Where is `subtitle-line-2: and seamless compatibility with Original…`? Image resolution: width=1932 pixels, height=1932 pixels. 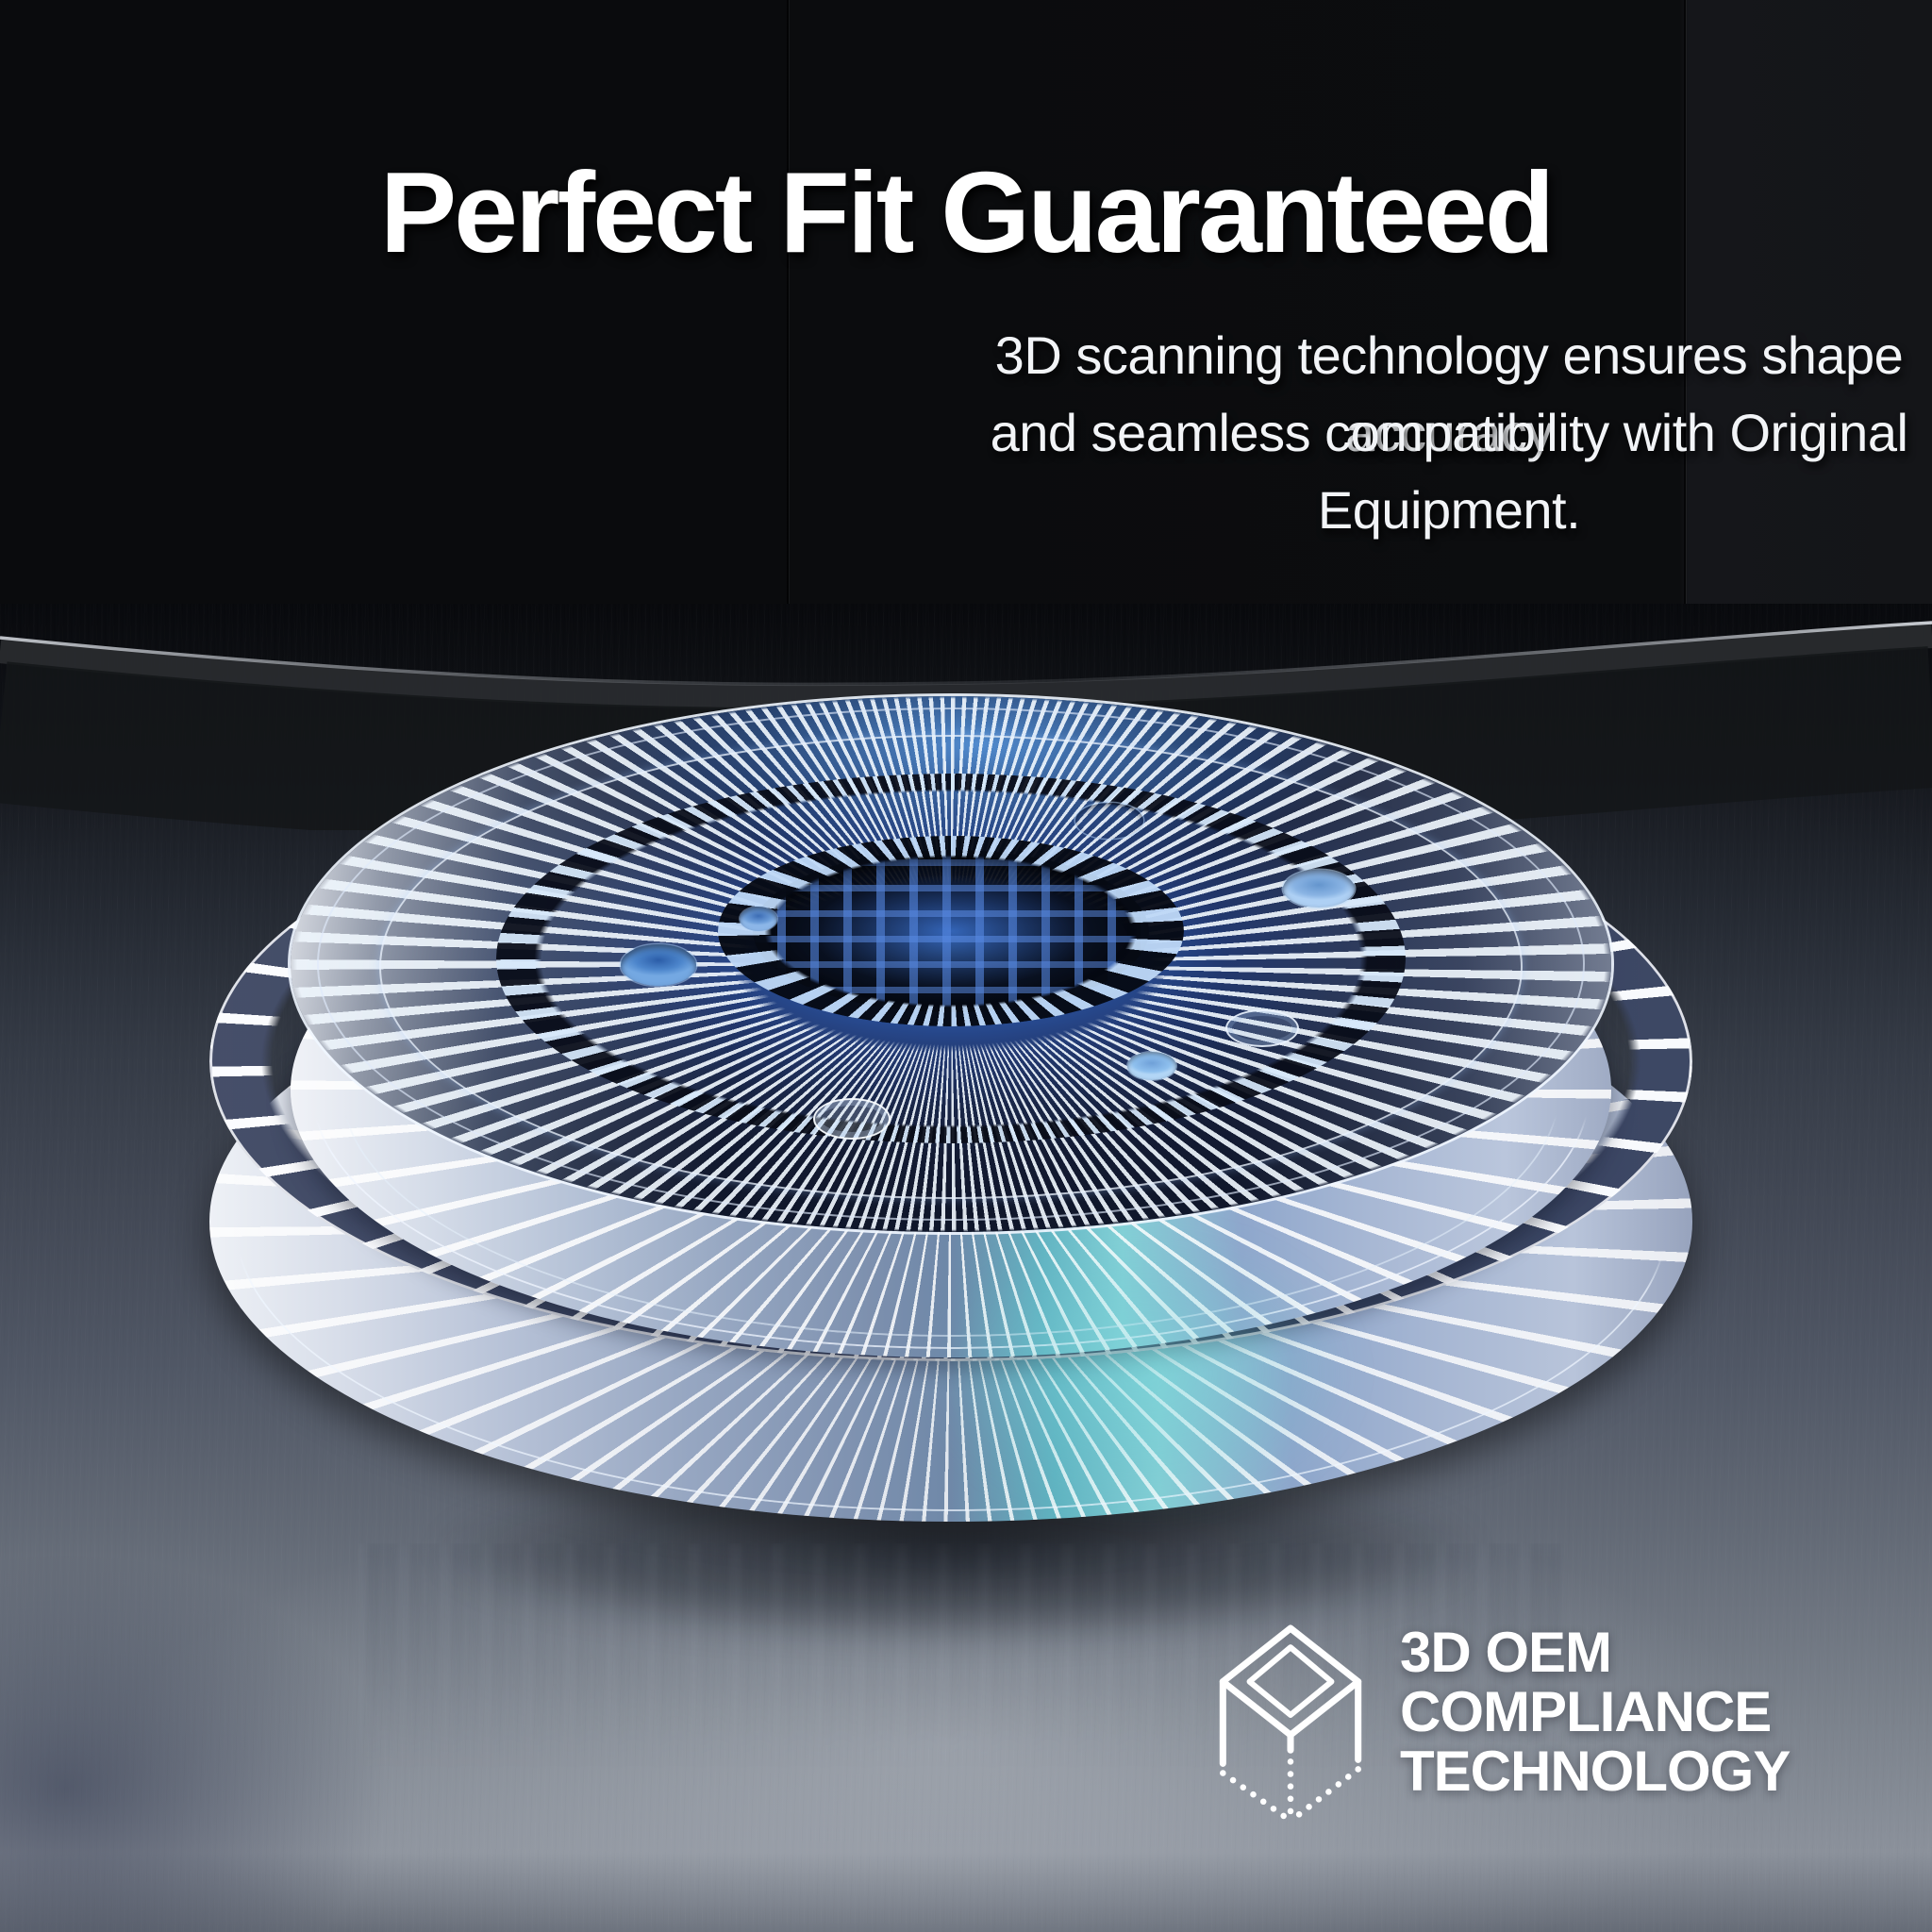
subtitle-line-2: and seamless compatibility with Original… is located at coordinates (1449, 472).